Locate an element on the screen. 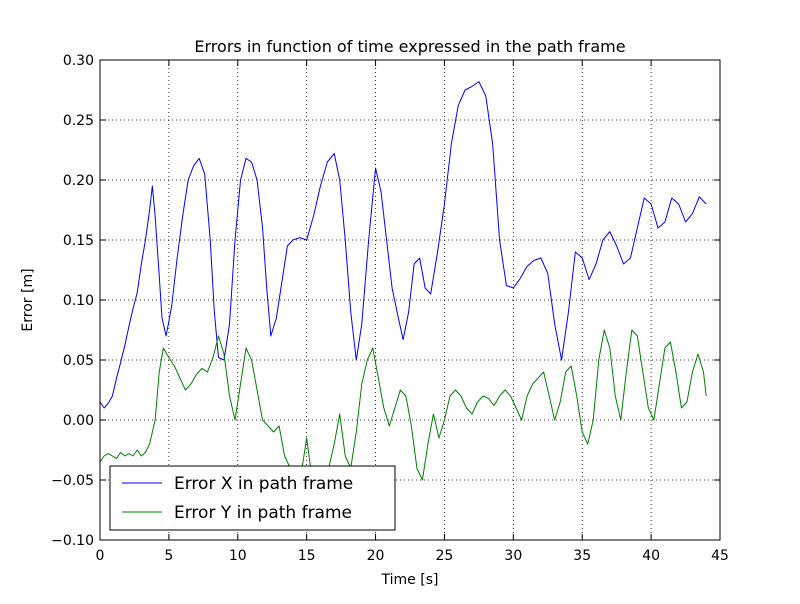  x-axis-label: Time [s] is located at coordinates (410, 580).